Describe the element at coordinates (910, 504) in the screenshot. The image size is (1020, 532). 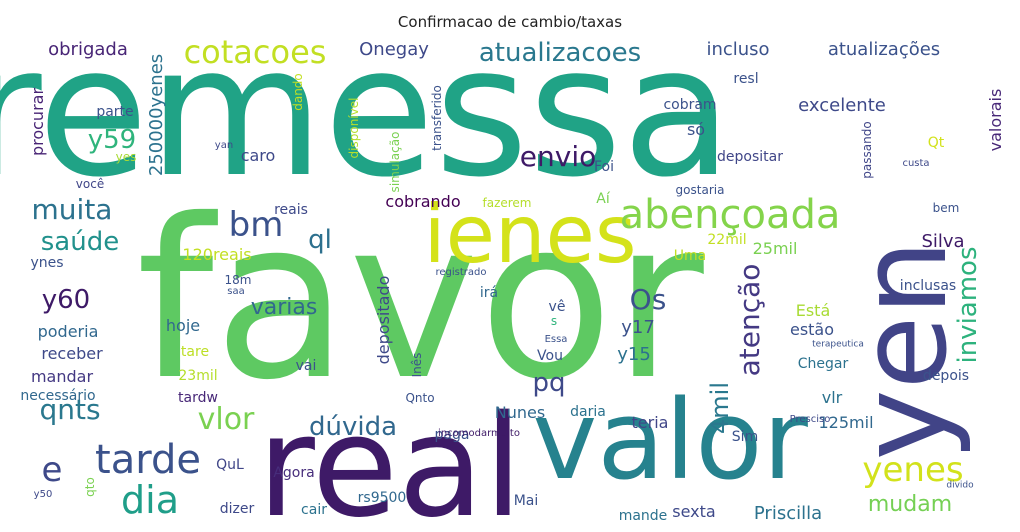
I see `word-28: mudam` at that location.